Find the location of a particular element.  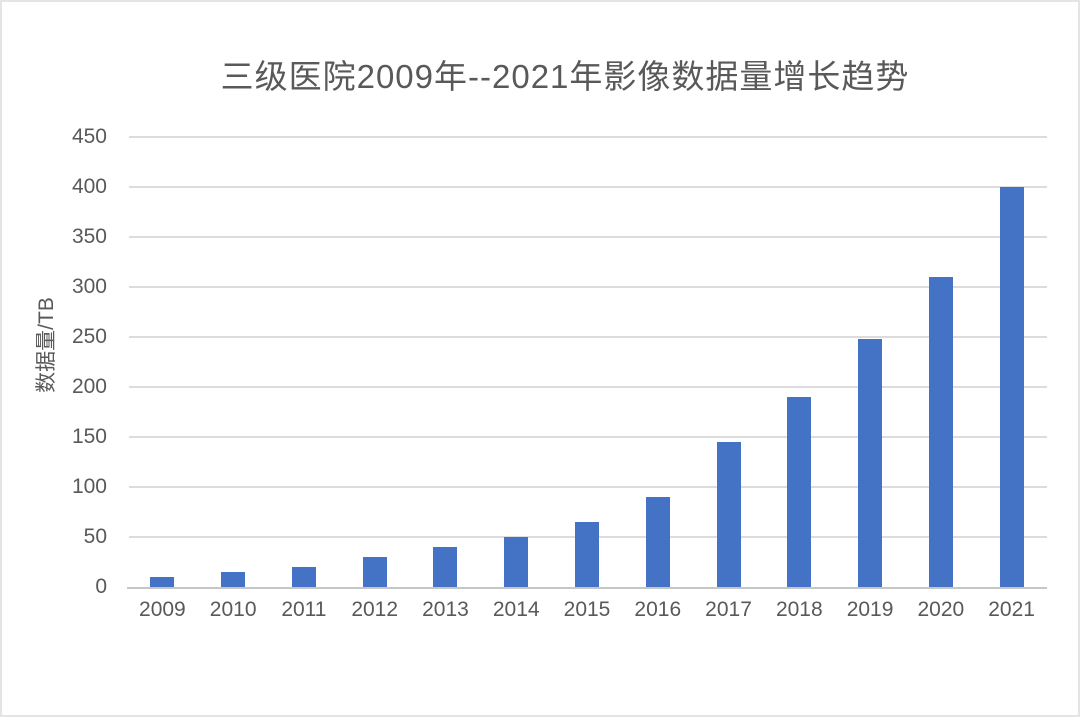

x-tick-label: 2015 is located at coordinates (587, 609).